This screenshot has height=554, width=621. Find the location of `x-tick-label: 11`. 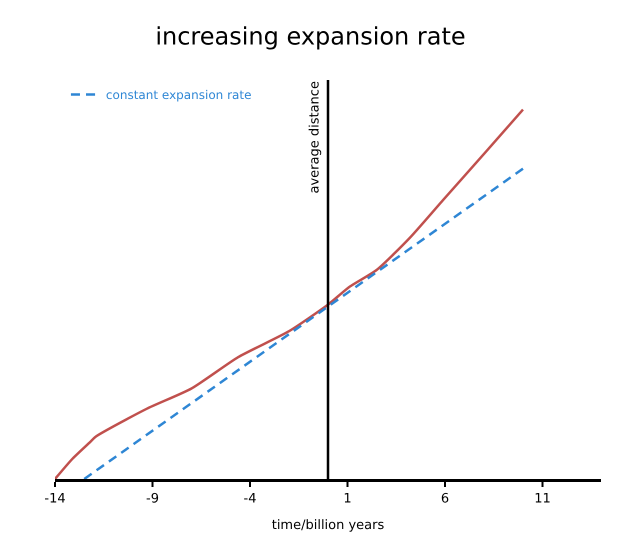

x-tick-label: 11 is located at coordinates (542, 498).